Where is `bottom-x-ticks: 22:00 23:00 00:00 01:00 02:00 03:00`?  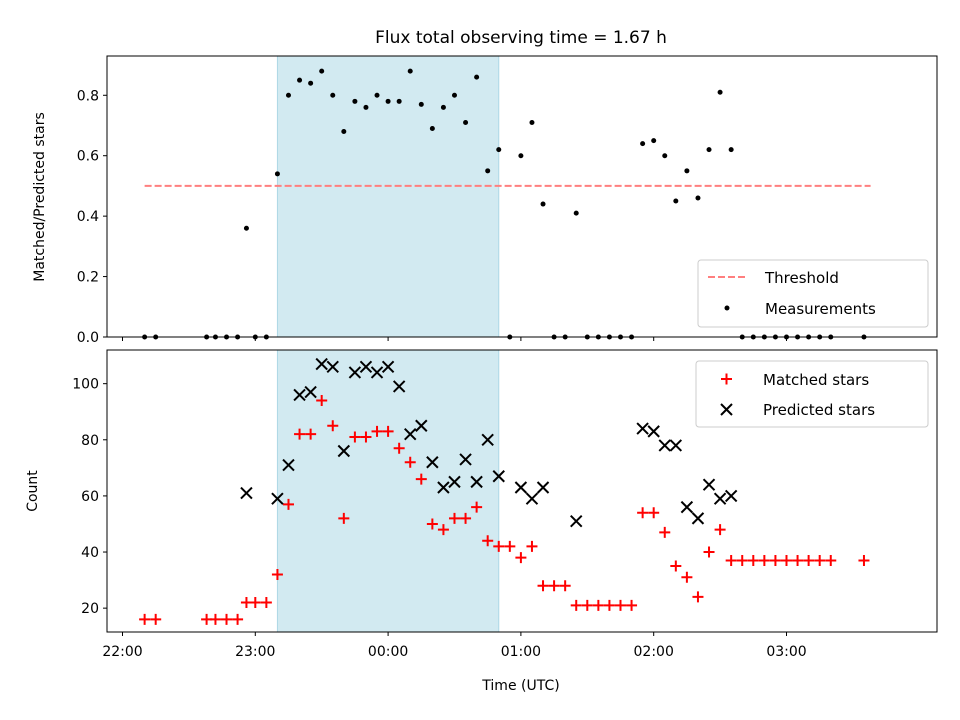 bottom-x-ticks: 22:00 23:00 00:00 01:00 02:00 03:00 is located at coordinates (454, 646).